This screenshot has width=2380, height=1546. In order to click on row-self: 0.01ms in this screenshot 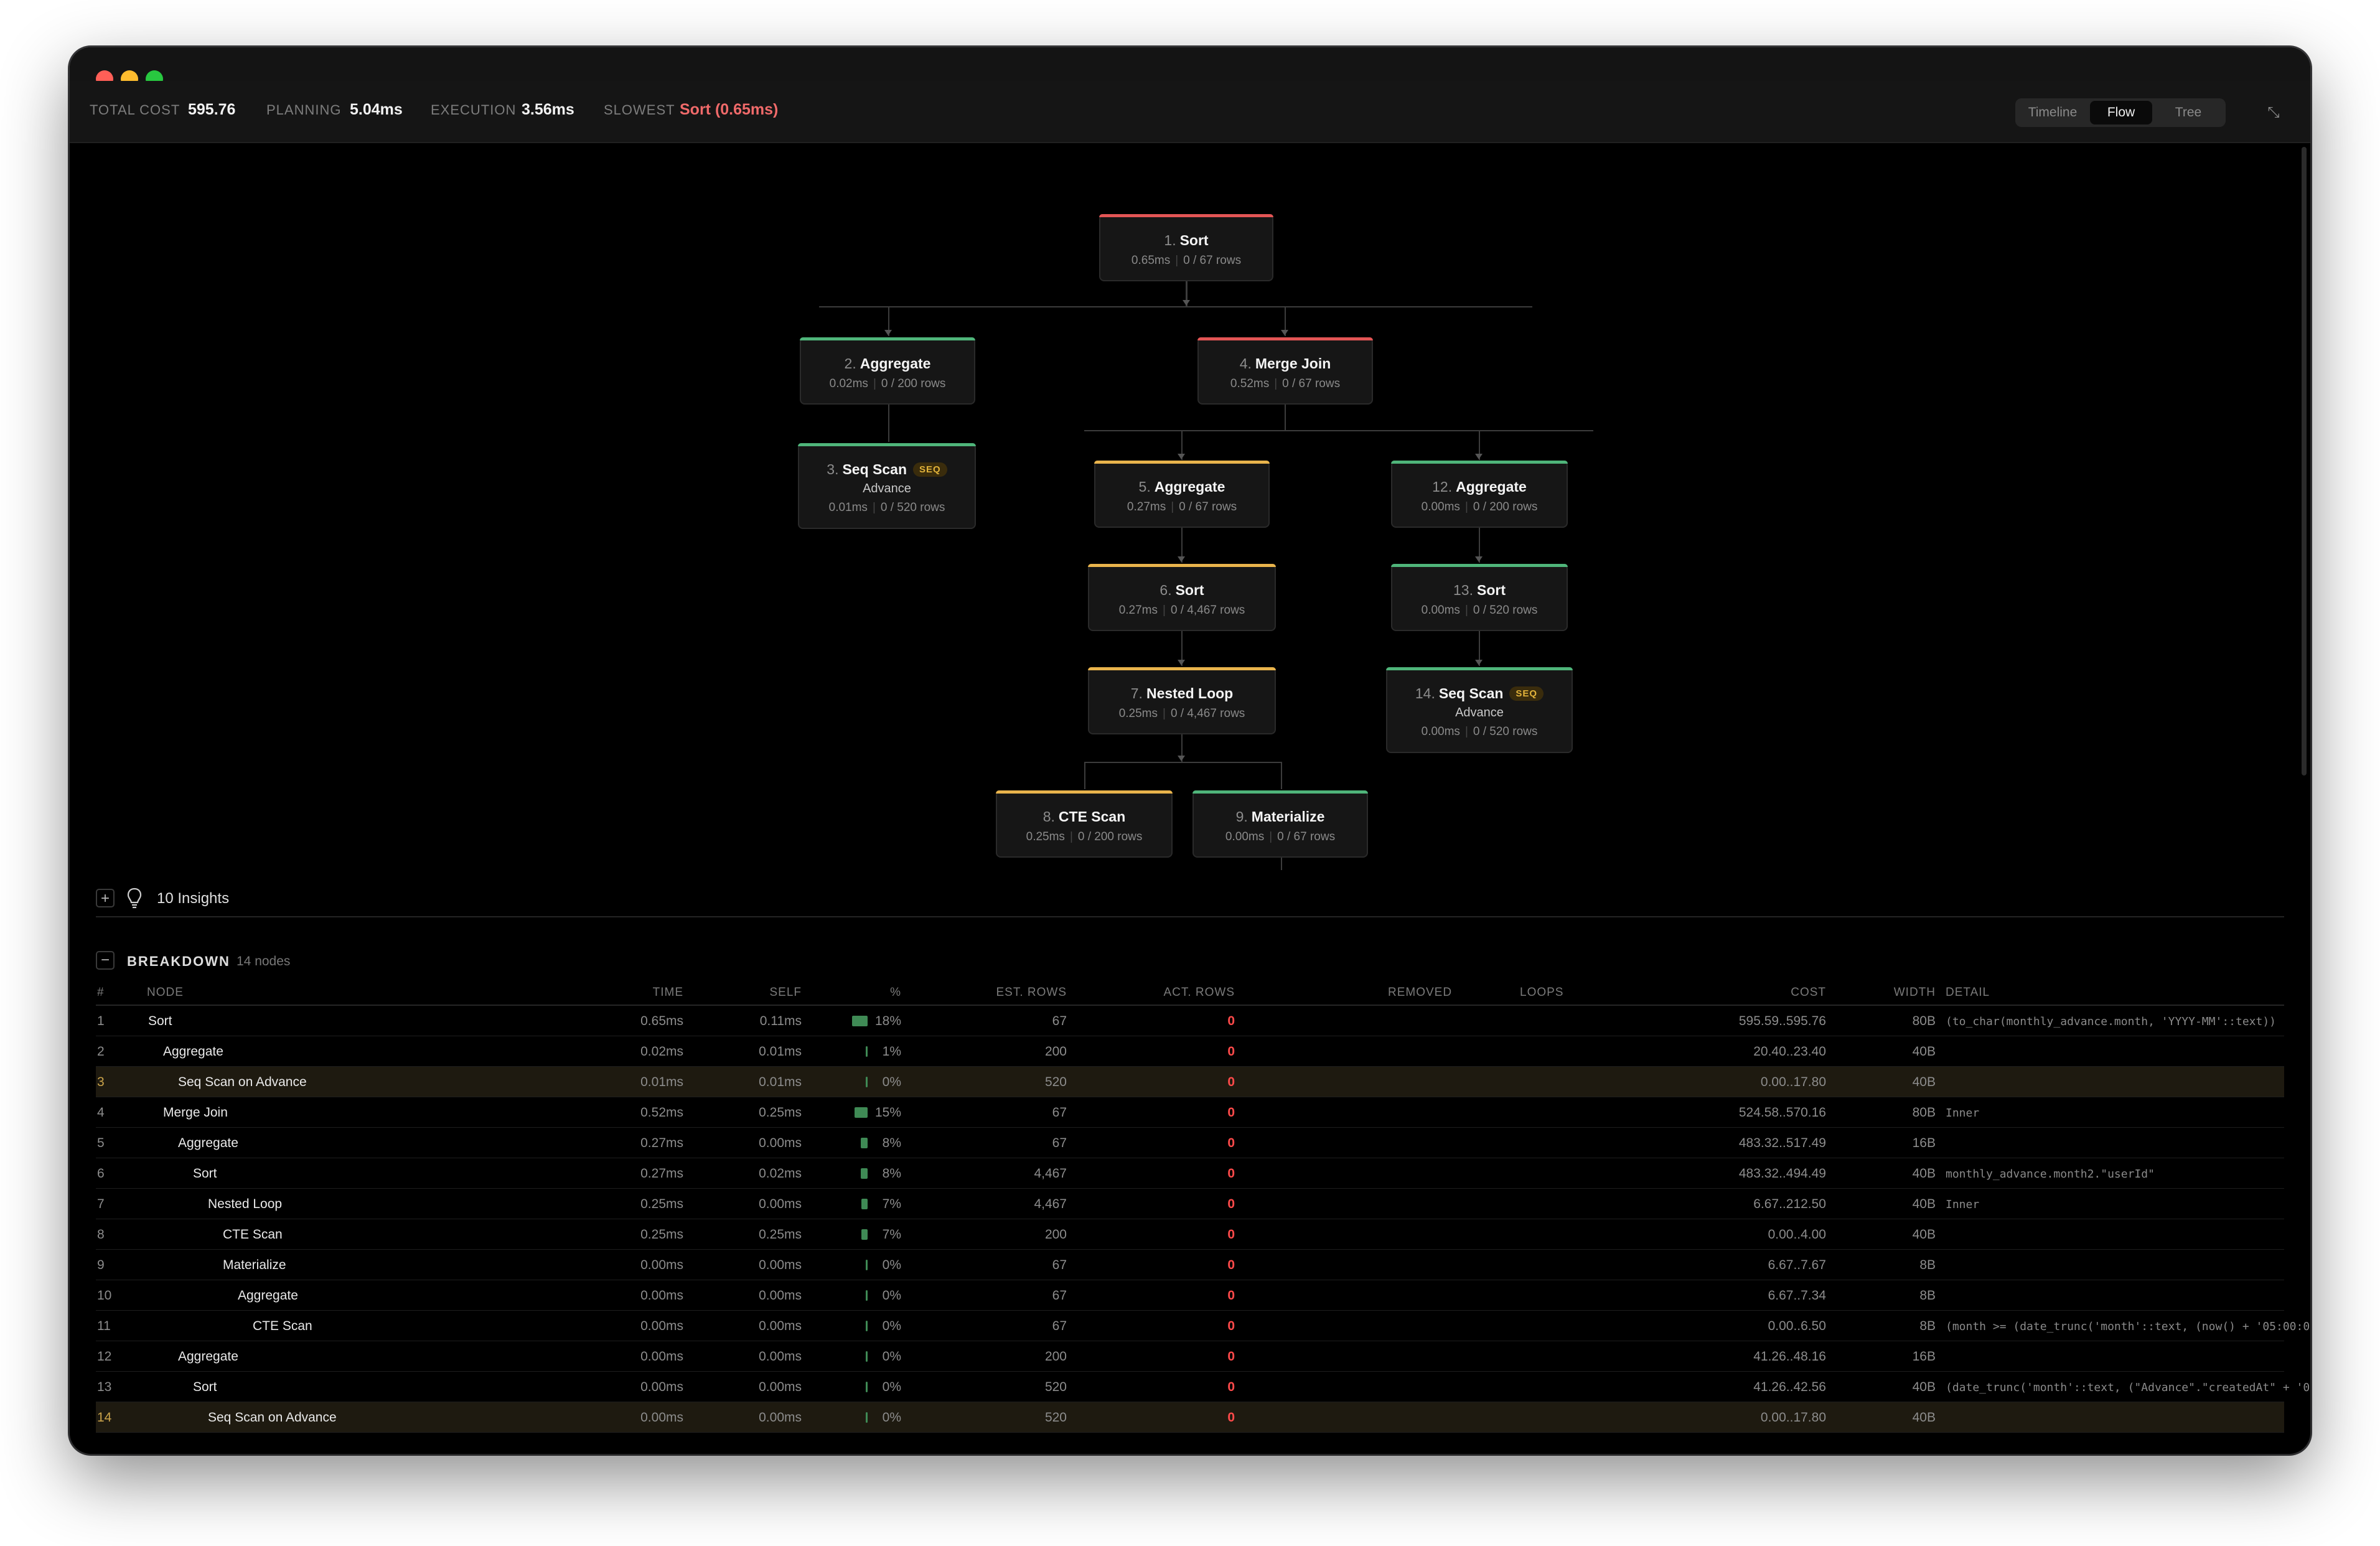, I will do `click(780, 1082)`.